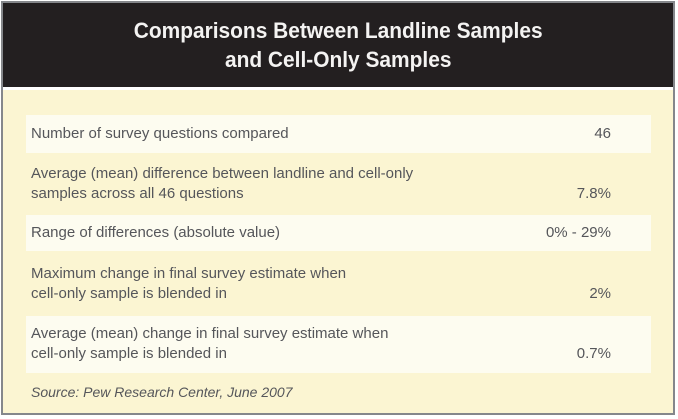 The width and height of the screenshot is (678, 419). Describe the element at coordinates (162, 392) in the screenshot. I see `source-note: Source: Pew Research Center, June 2007` at that location.